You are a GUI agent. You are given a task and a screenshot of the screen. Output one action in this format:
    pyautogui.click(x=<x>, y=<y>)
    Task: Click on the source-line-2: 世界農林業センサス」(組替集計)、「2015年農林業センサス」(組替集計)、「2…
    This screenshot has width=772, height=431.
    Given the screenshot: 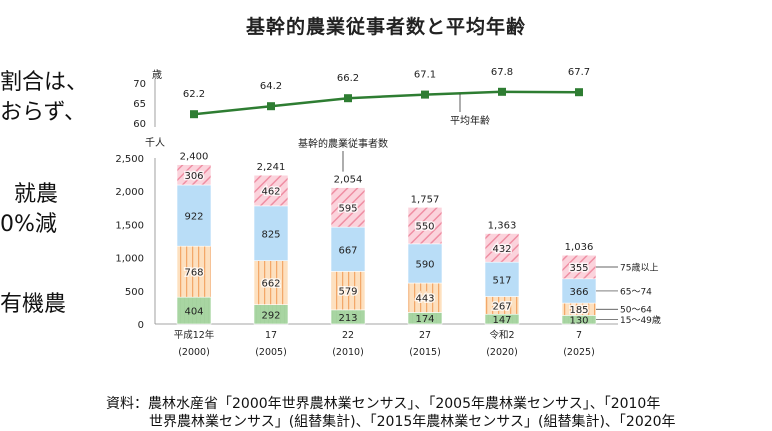 What is the action you would take?
    pyautogui.click(x=412, y=422)
    